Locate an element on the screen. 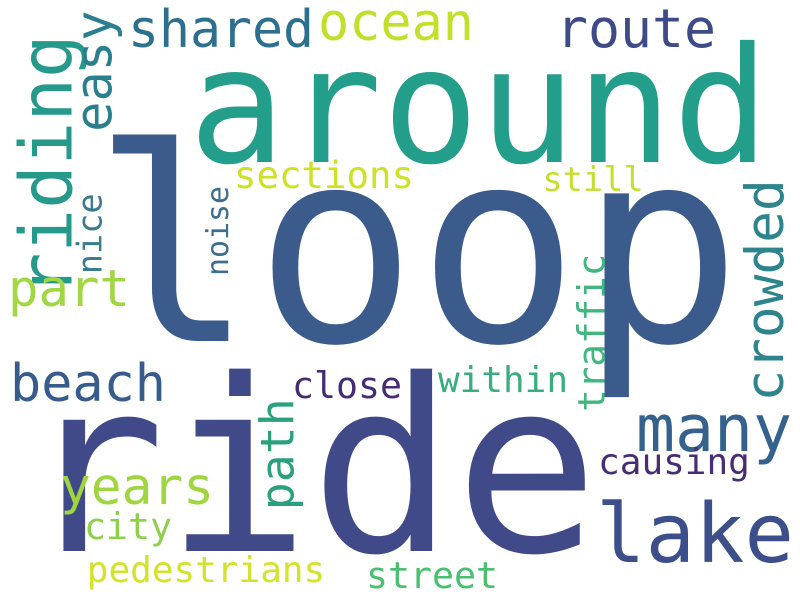 Image resolution: width=800 pixels, height=600 pixels. word-route: route is located at coordinates (636, 30).